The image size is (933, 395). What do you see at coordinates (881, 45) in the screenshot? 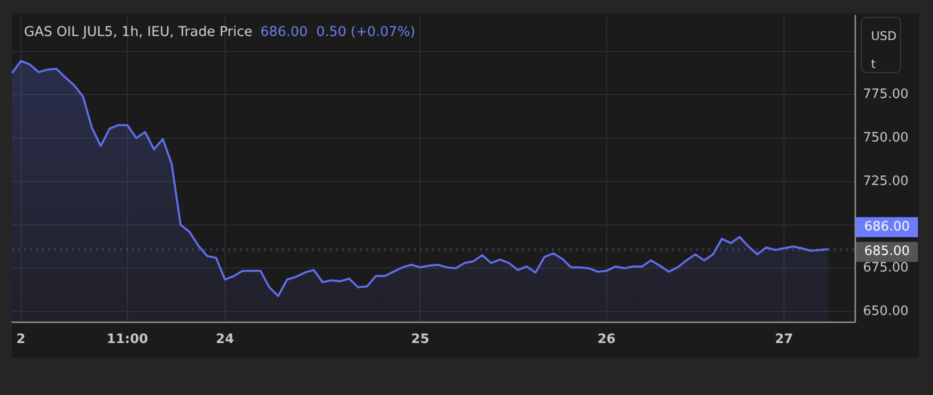
I see `y-axis-title: USD t` at bounding box center [881, 45].